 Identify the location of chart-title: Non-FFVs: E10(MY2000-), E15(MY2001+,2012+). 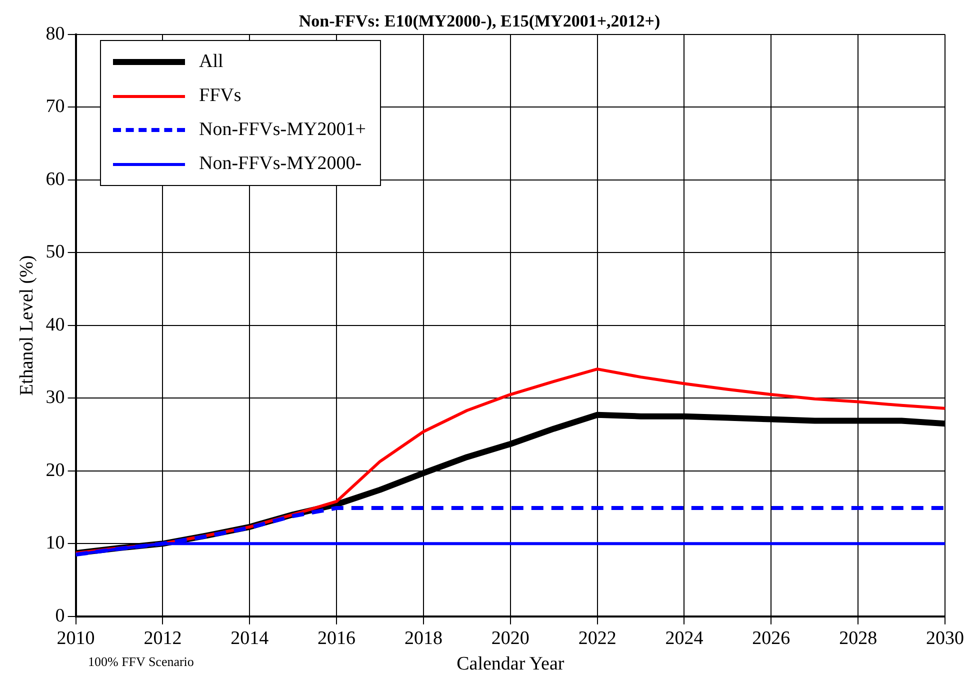
(479, 21).